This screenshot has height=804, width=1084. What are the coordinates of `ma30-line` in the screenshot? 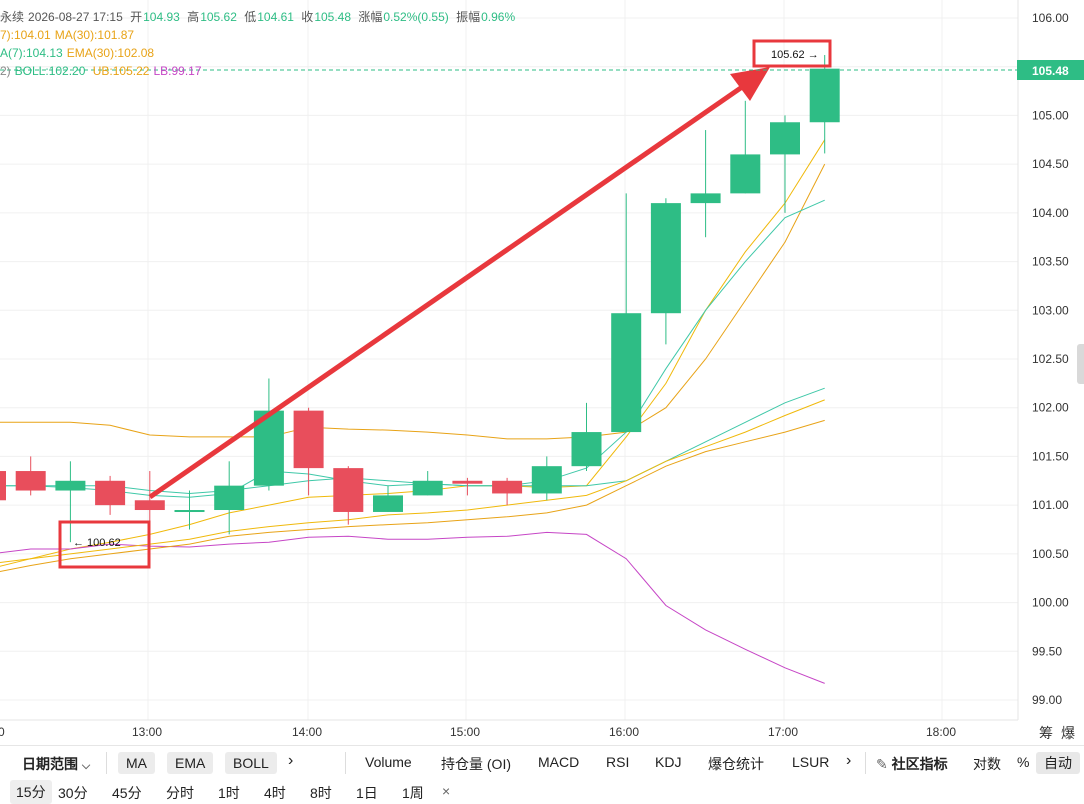 It's located at (412, 496).